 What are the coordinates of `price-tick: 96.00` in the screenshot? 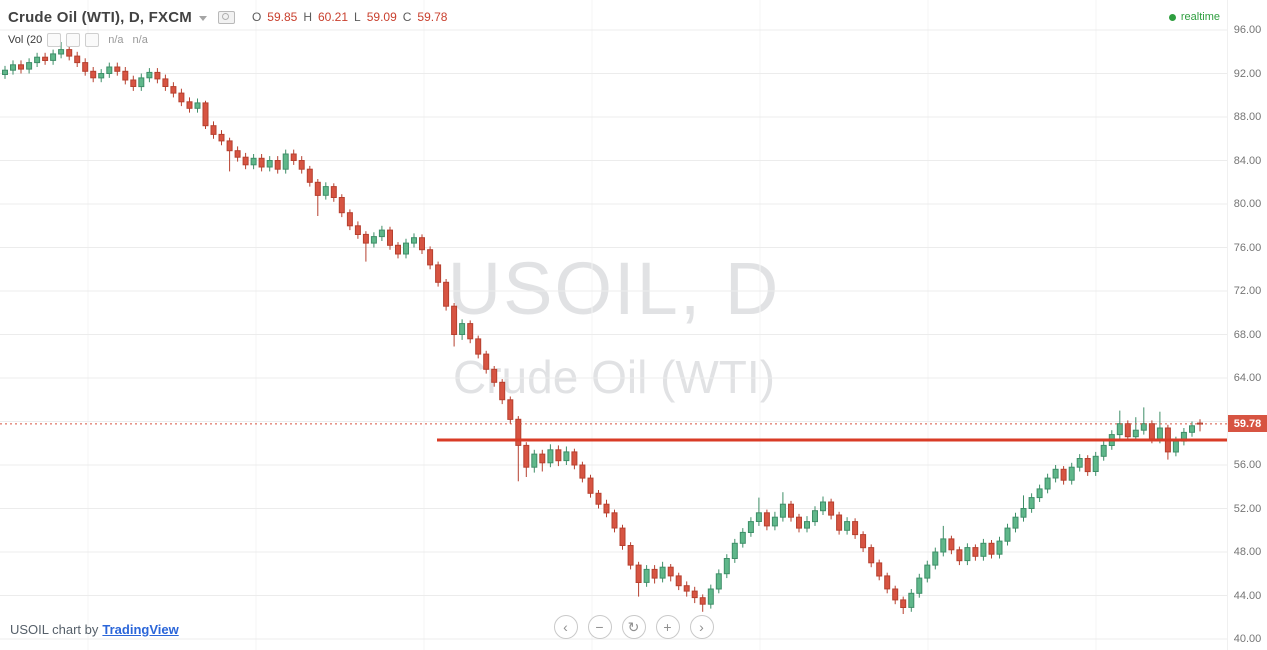 It's located at (1247, 30).